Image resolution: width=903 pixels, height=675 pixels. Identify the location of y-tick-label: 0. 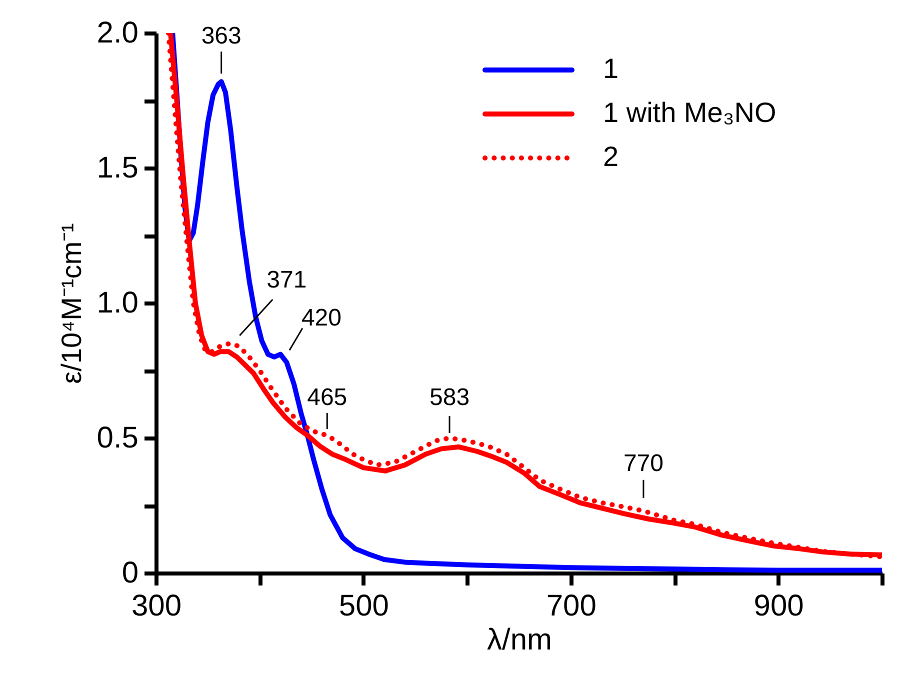
(130, 573).